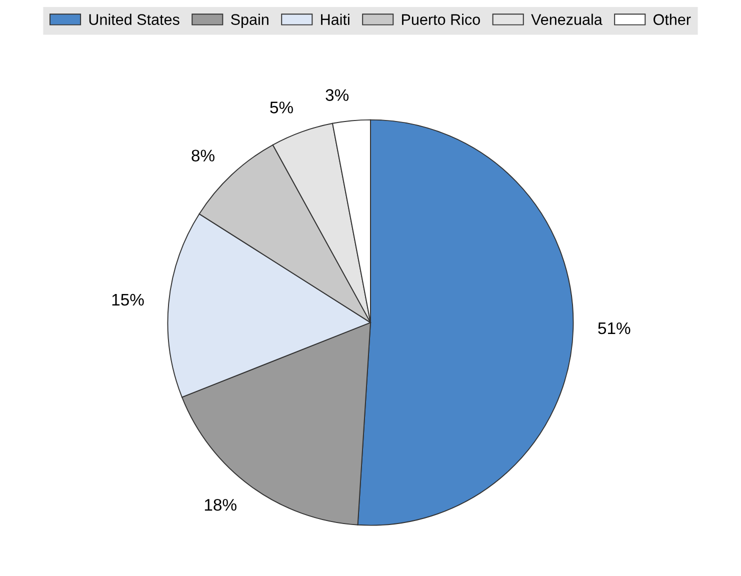  What do you see at coordinates (134, 19) in the screenshot?
I see `legend-label: United States` at bounding box center [134, 19].